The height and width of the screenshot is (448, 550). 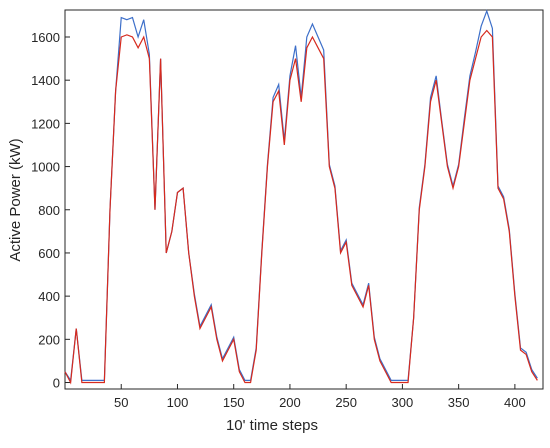 I want to click on x-tick-label: 350, so click(x=459, y=402).